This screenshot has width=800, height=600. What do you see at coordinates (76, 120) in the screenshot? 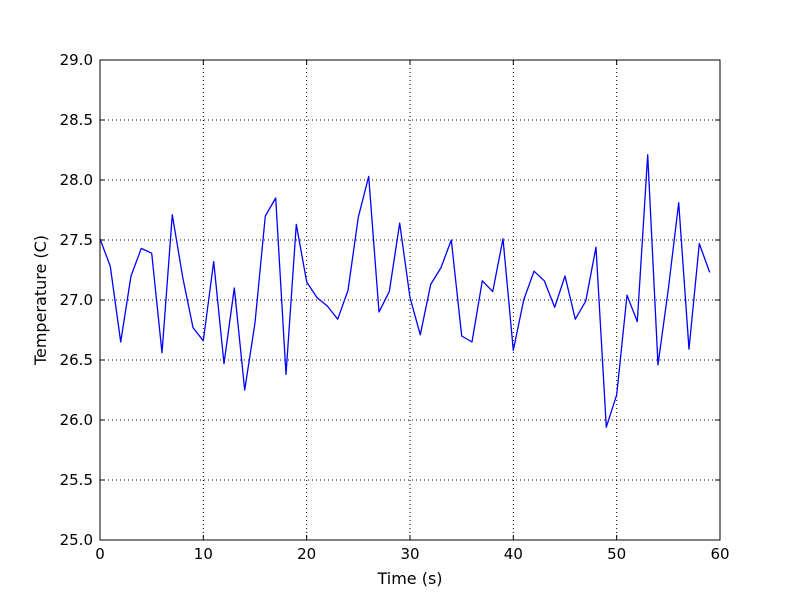
I see `y-tick-label: 28.5` at bounding box center [76, 120].